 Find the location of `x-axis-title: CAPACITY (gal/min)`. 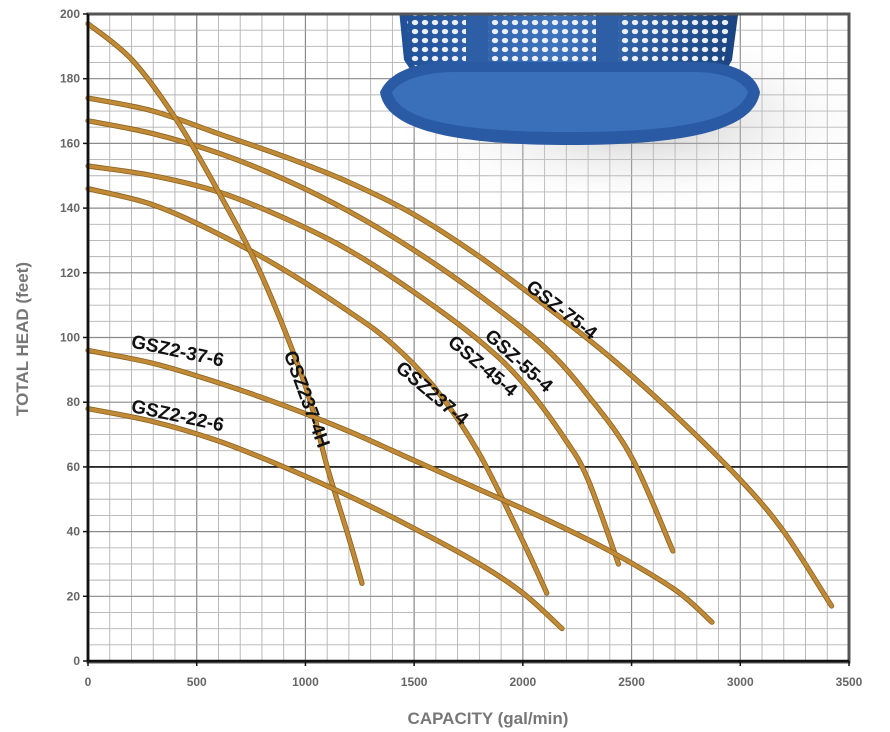

x-axis-title: CAPACITY (gal/min) is located at coordinates (488, 718).